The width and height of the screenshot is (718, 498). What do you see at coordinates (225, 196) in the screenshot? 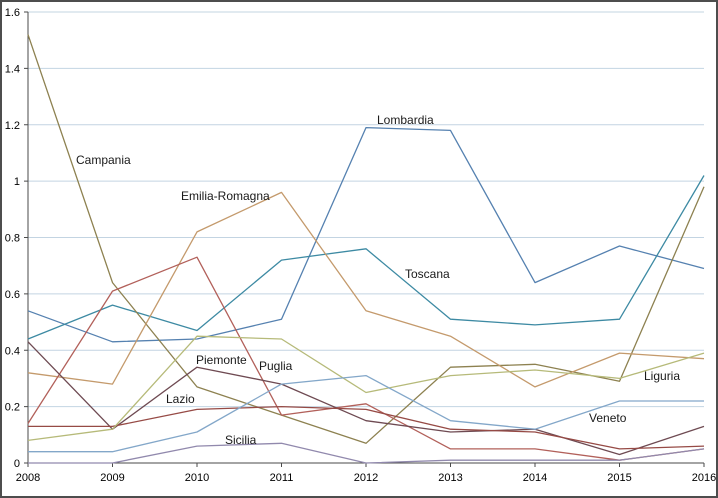
I see `series-label-emilia-romagna: Emilia-Romagna` at bounding box center [225, 196].